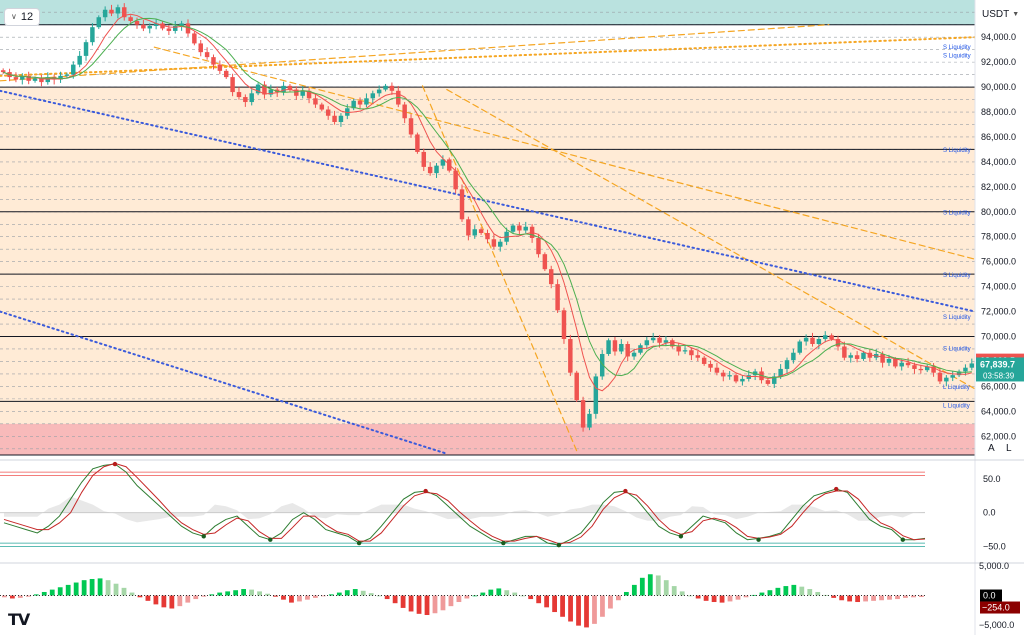 This screenshot has width=1024, height=635. What do you see at coordinates (998, 62) in the screenshot?
I see `price-tick-label: 92,000.0` at bounding box center [998, 62].